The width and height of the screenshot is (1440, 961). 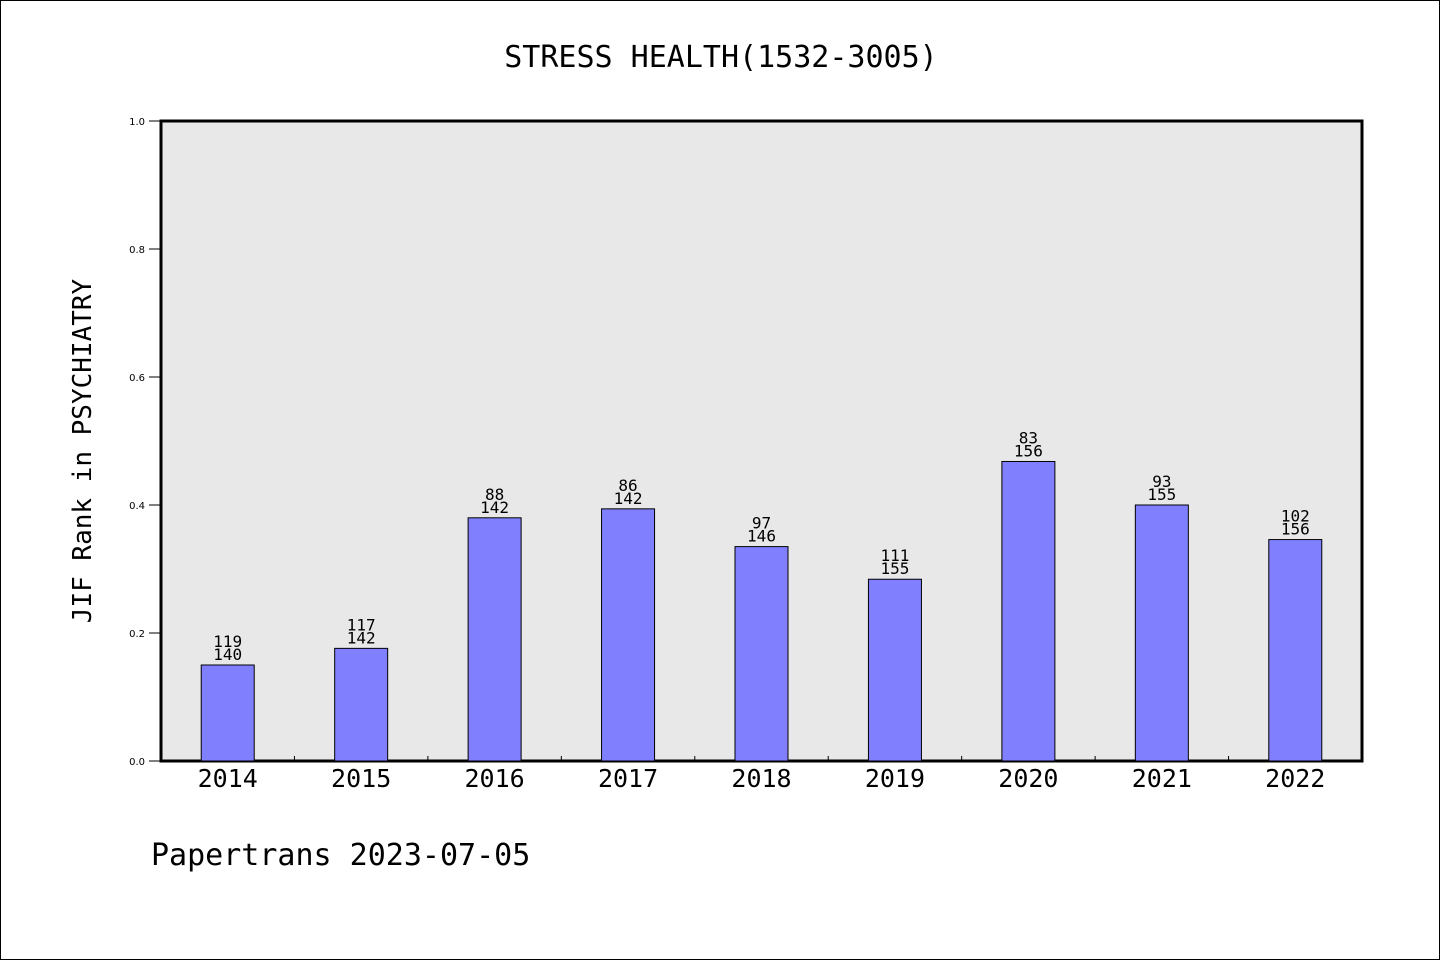 What do you see at coordinates (720, 57) in the screenshot?
I see `chart-title: STRESS HEALTH(1532-3005)` at bounding box center [720, 57].